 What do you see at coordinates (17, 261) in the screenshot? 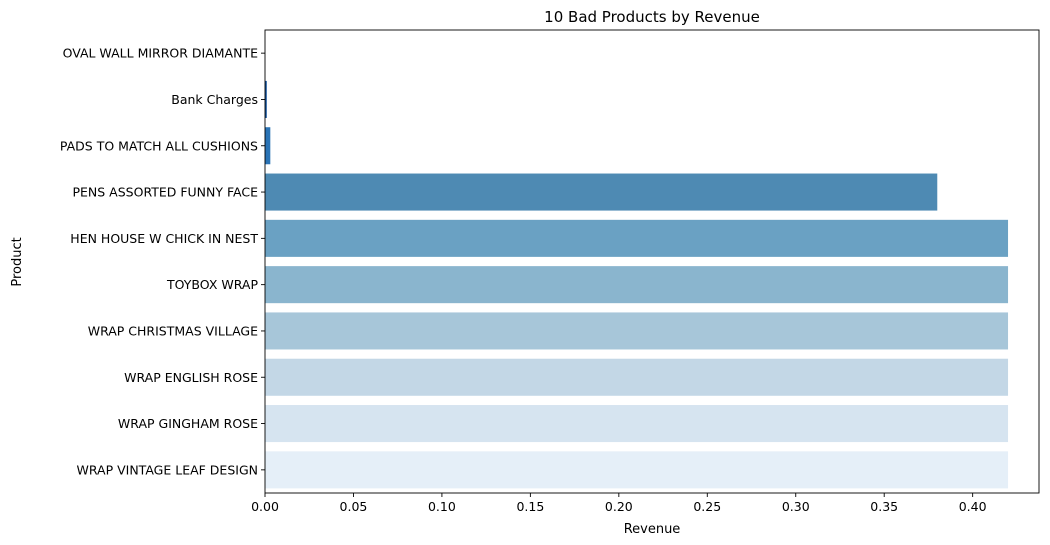
I see `y-axis-label: Product` at bounding box center [17, 261].